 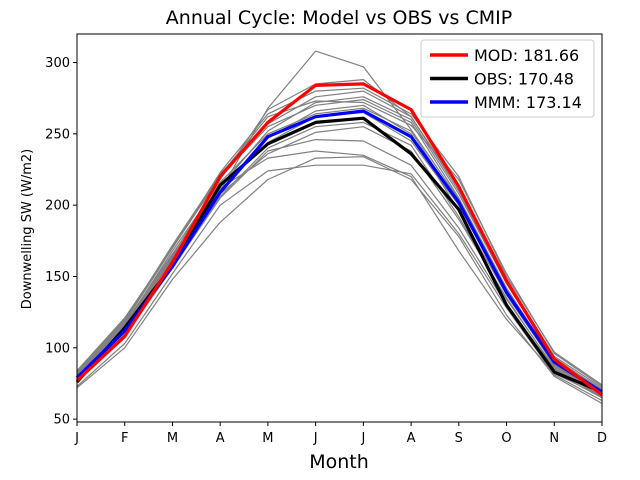 What do you see at coordinates (57, 277) in the screenshot?
I see `y-tick-label: 150` at bounding box center [57, 277].